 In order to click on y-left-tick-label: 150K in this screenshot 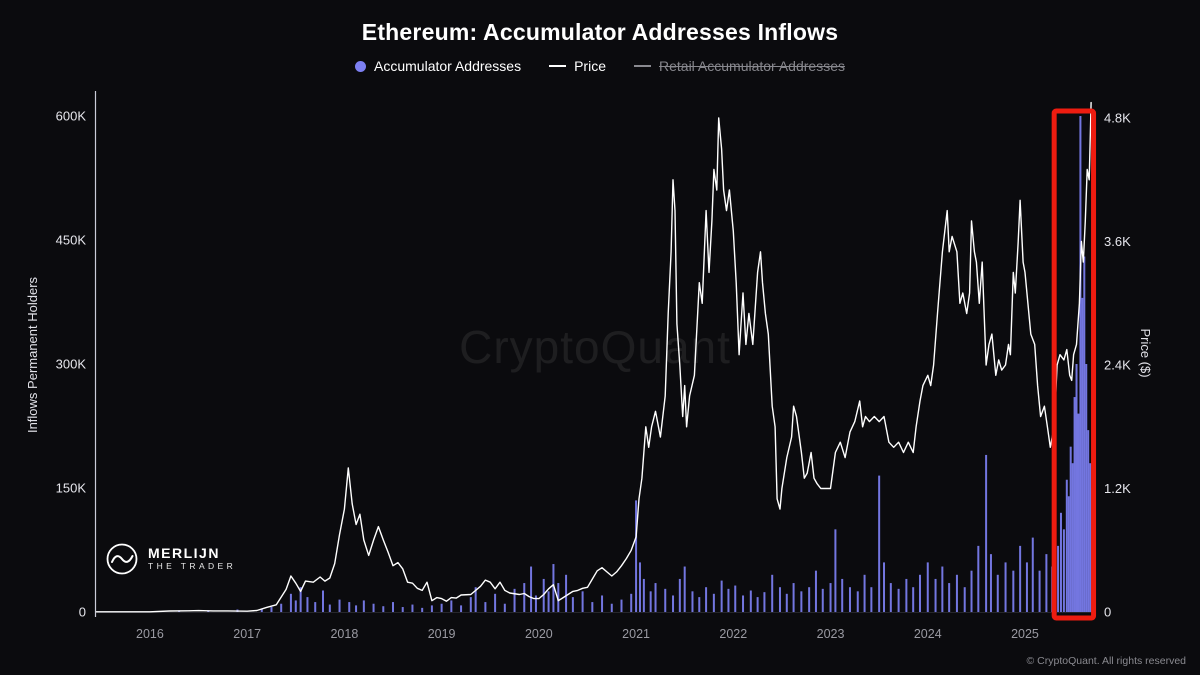, I will do `click(71, 488)`.